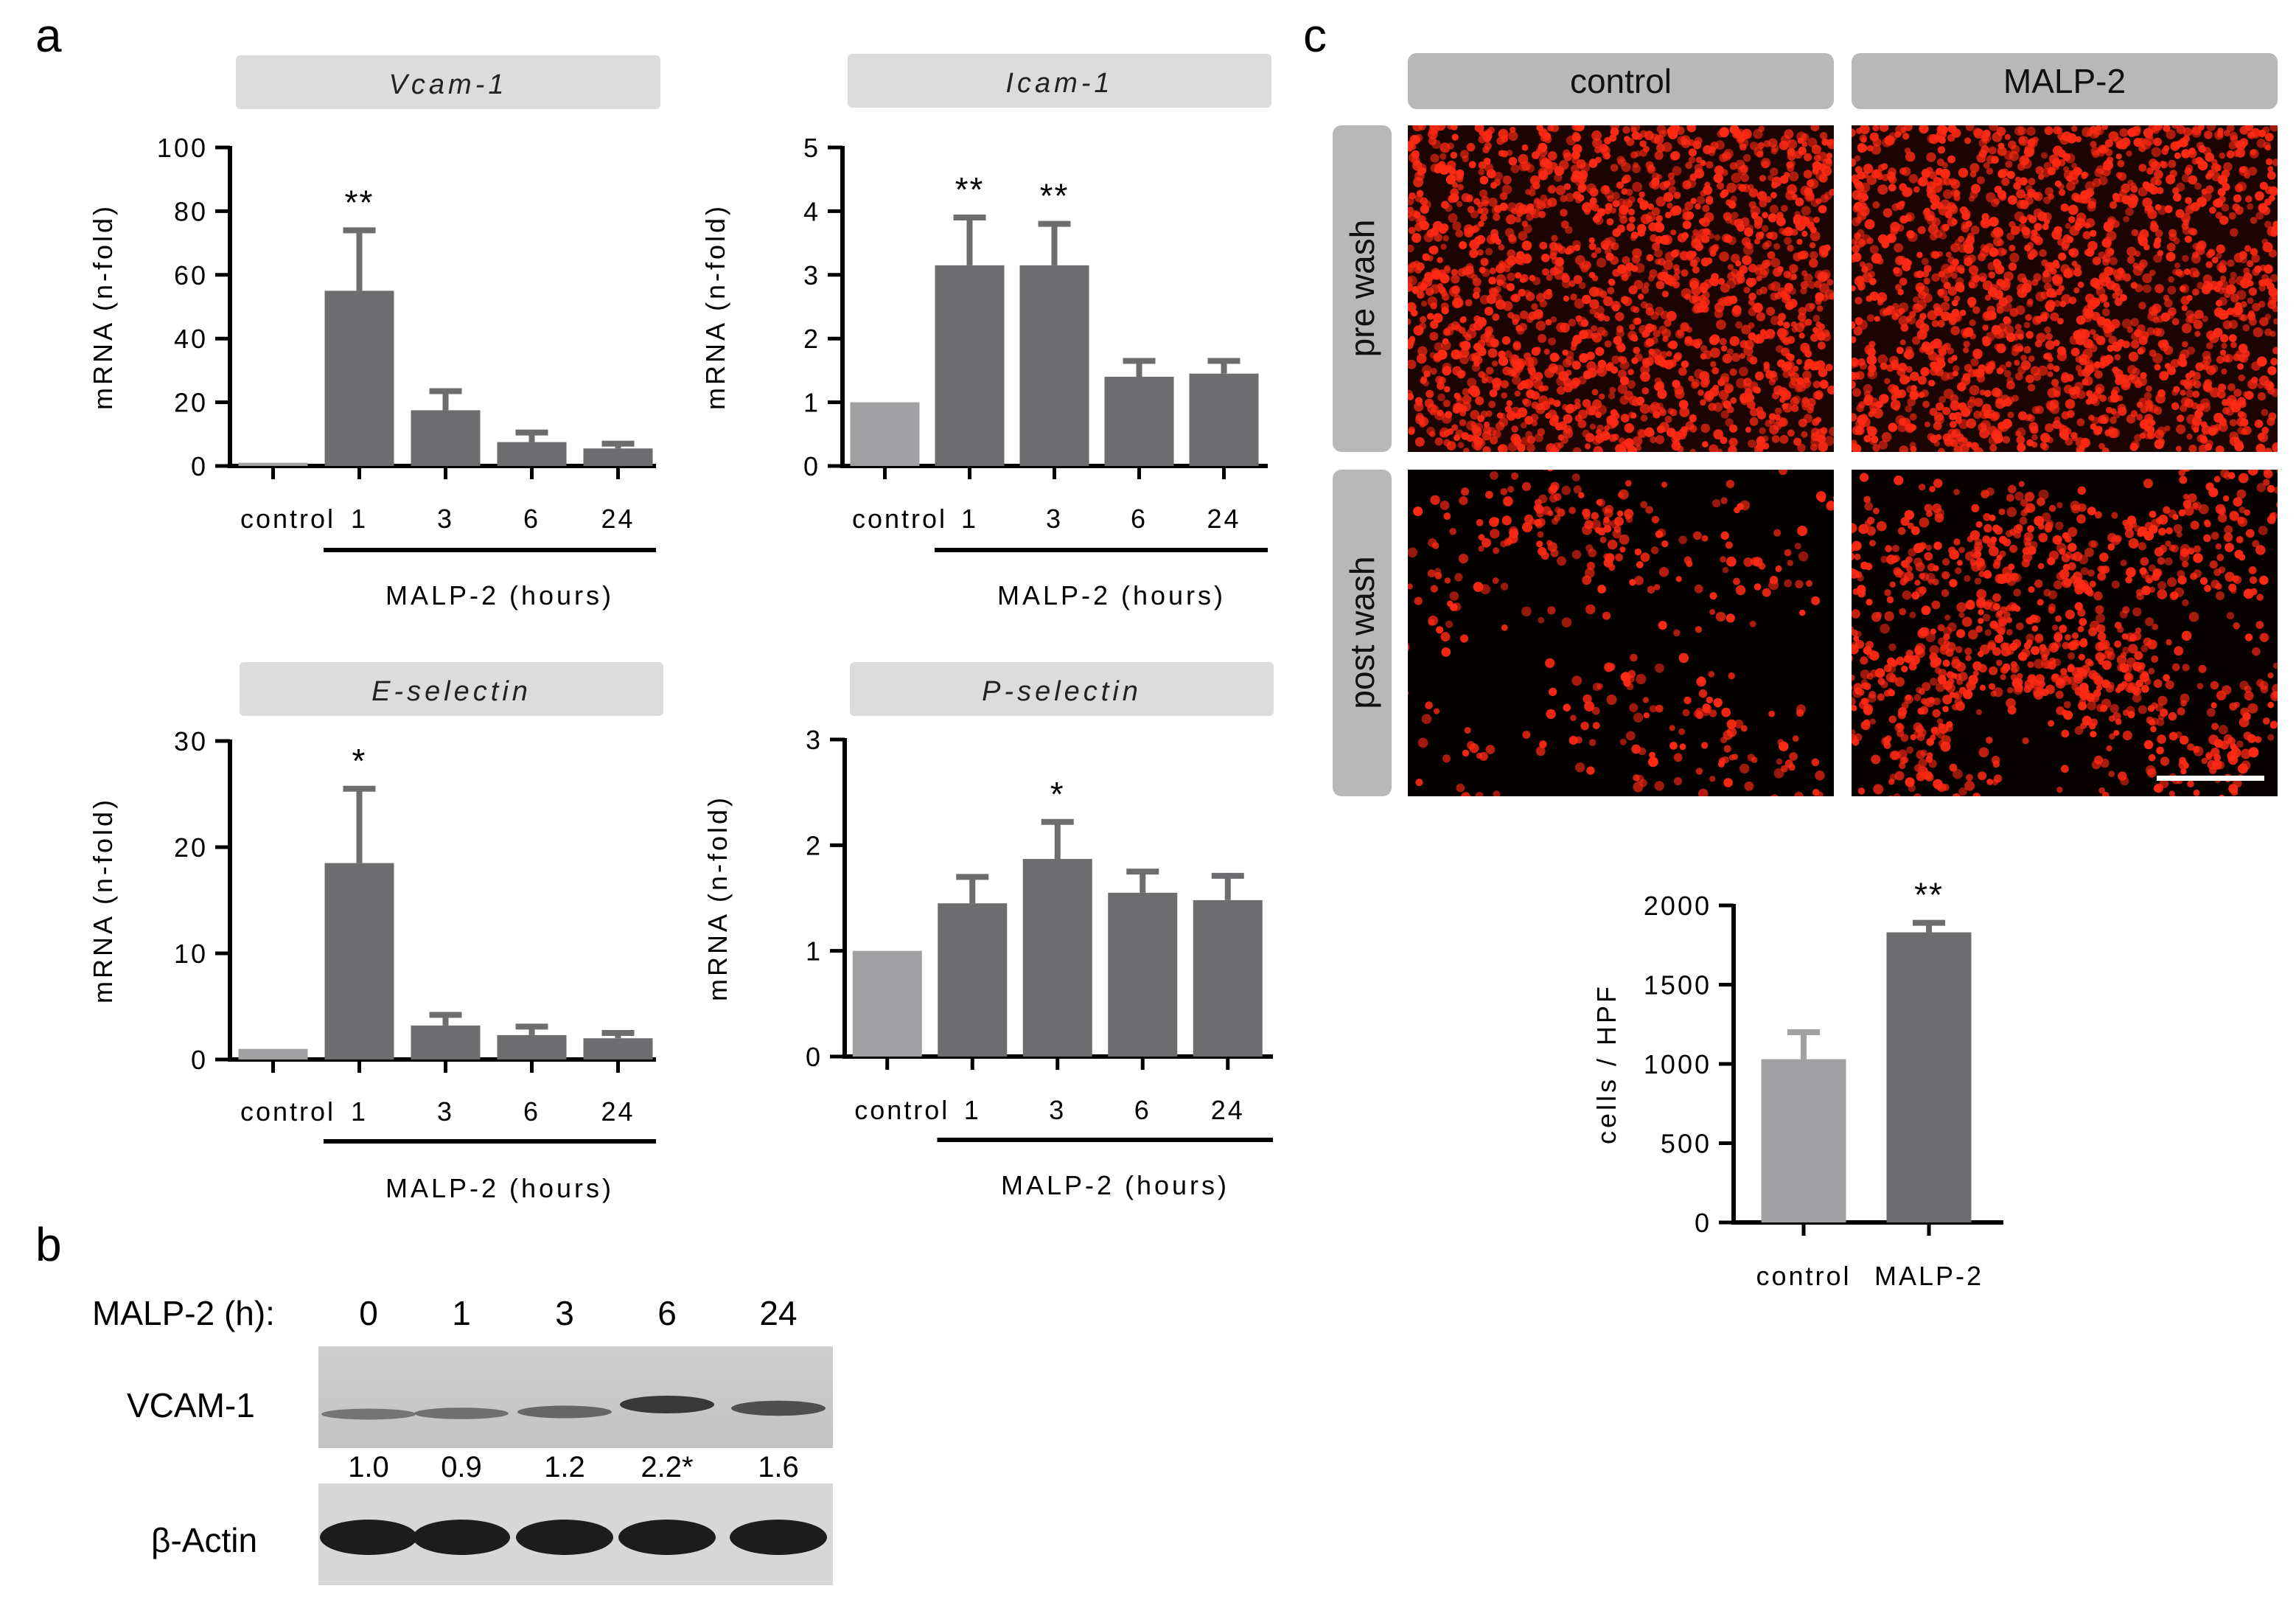 This screenshot has width=2296, height=1611. I want to click on blot-quantification: 0.9, so click(461, 1467).